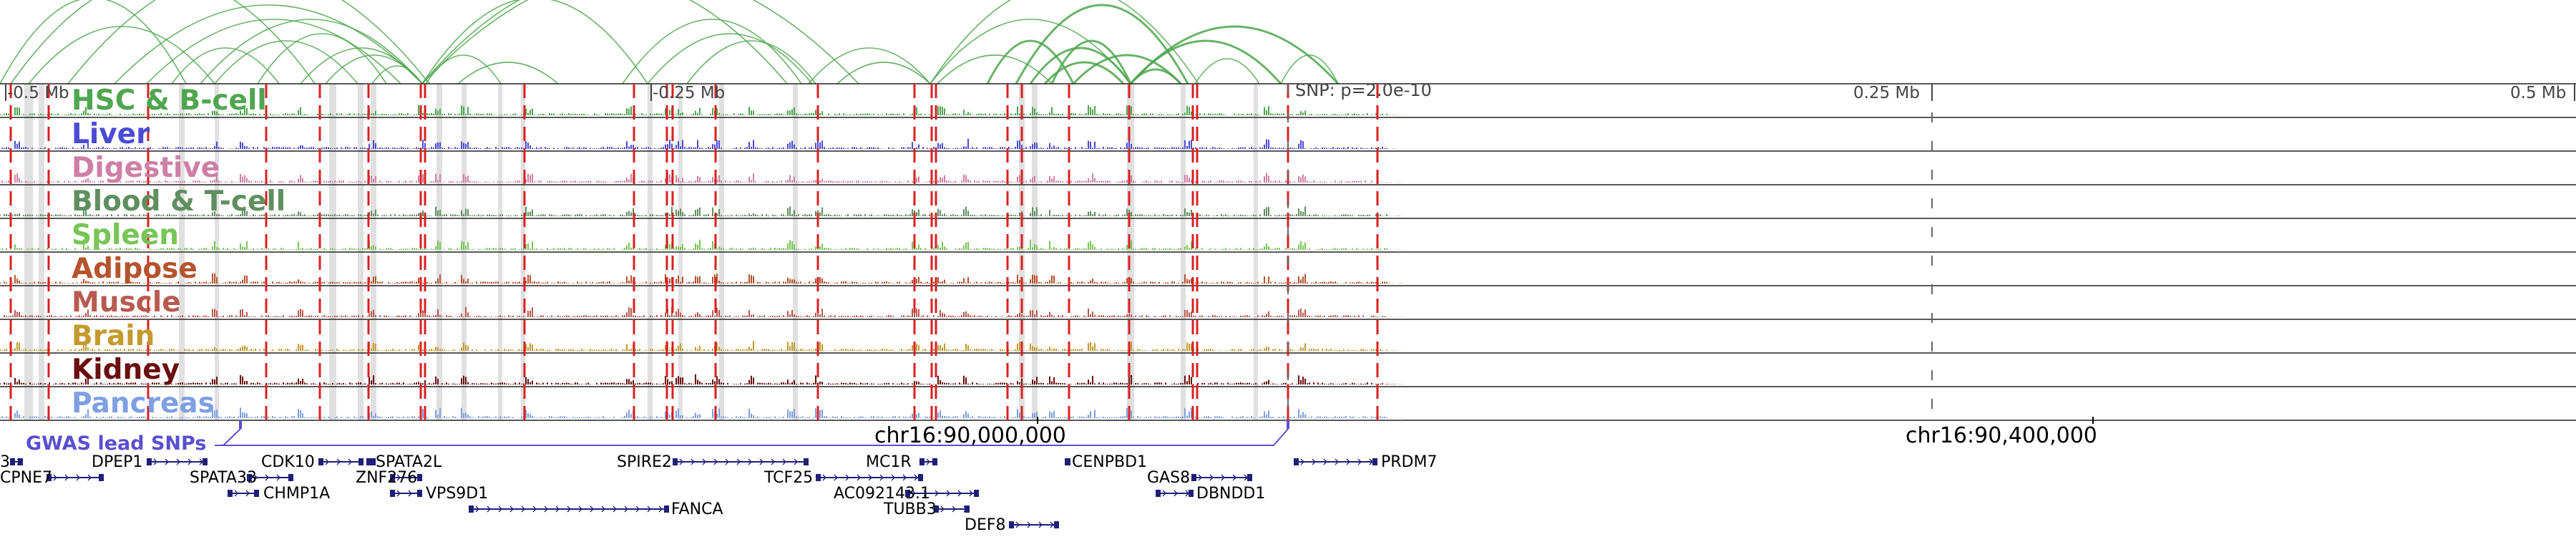  I want to click on gene-label: SPIRE2, so click(644, 462).